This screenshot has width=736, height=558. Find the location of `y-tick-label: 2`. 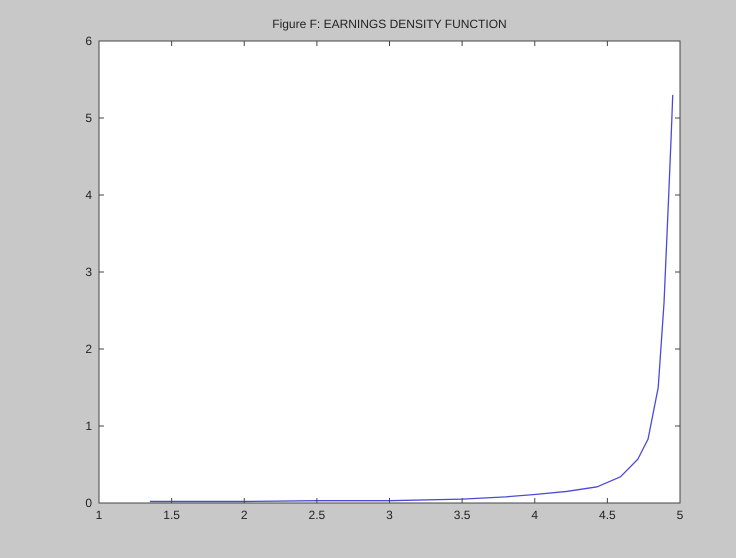

y-tick-label: 2 is located at coordinates (88, 349).